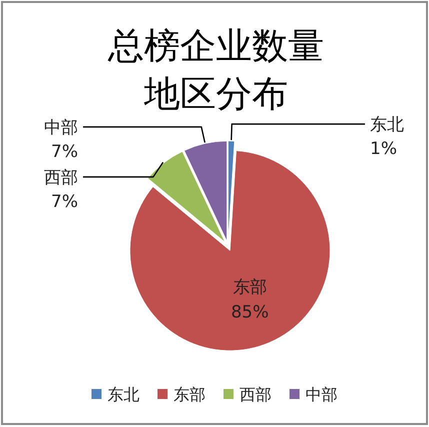 This screenshot has height=427, width=429. What do you see at coordinates (61, 178) in the screenshot?
I see `slice-label: 西部` at bounding box center [61, 178].